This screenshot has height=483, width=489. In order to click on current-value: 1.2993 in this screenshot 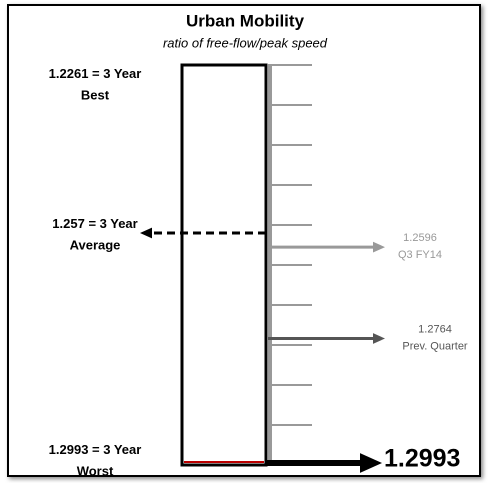, I will do `click(422, 459)`.